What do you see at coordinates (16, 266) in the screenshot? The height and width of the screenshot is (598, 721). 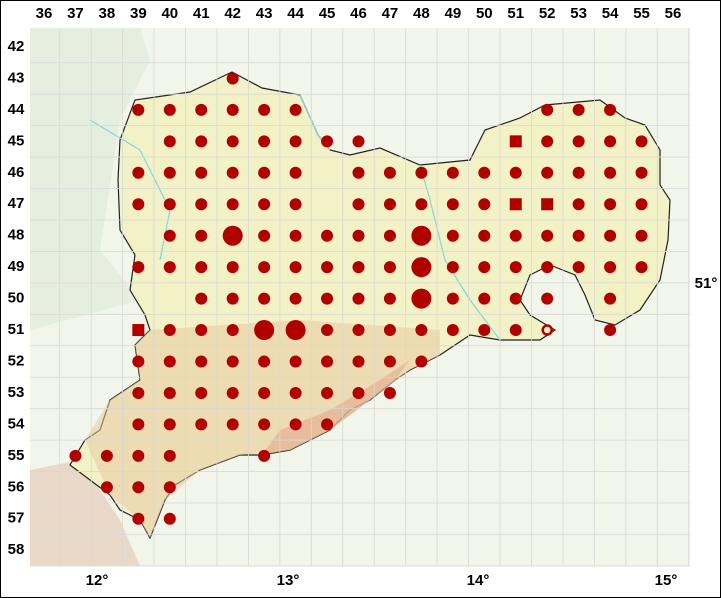 I see `row-label: 49` at bounding box center [16, 266].